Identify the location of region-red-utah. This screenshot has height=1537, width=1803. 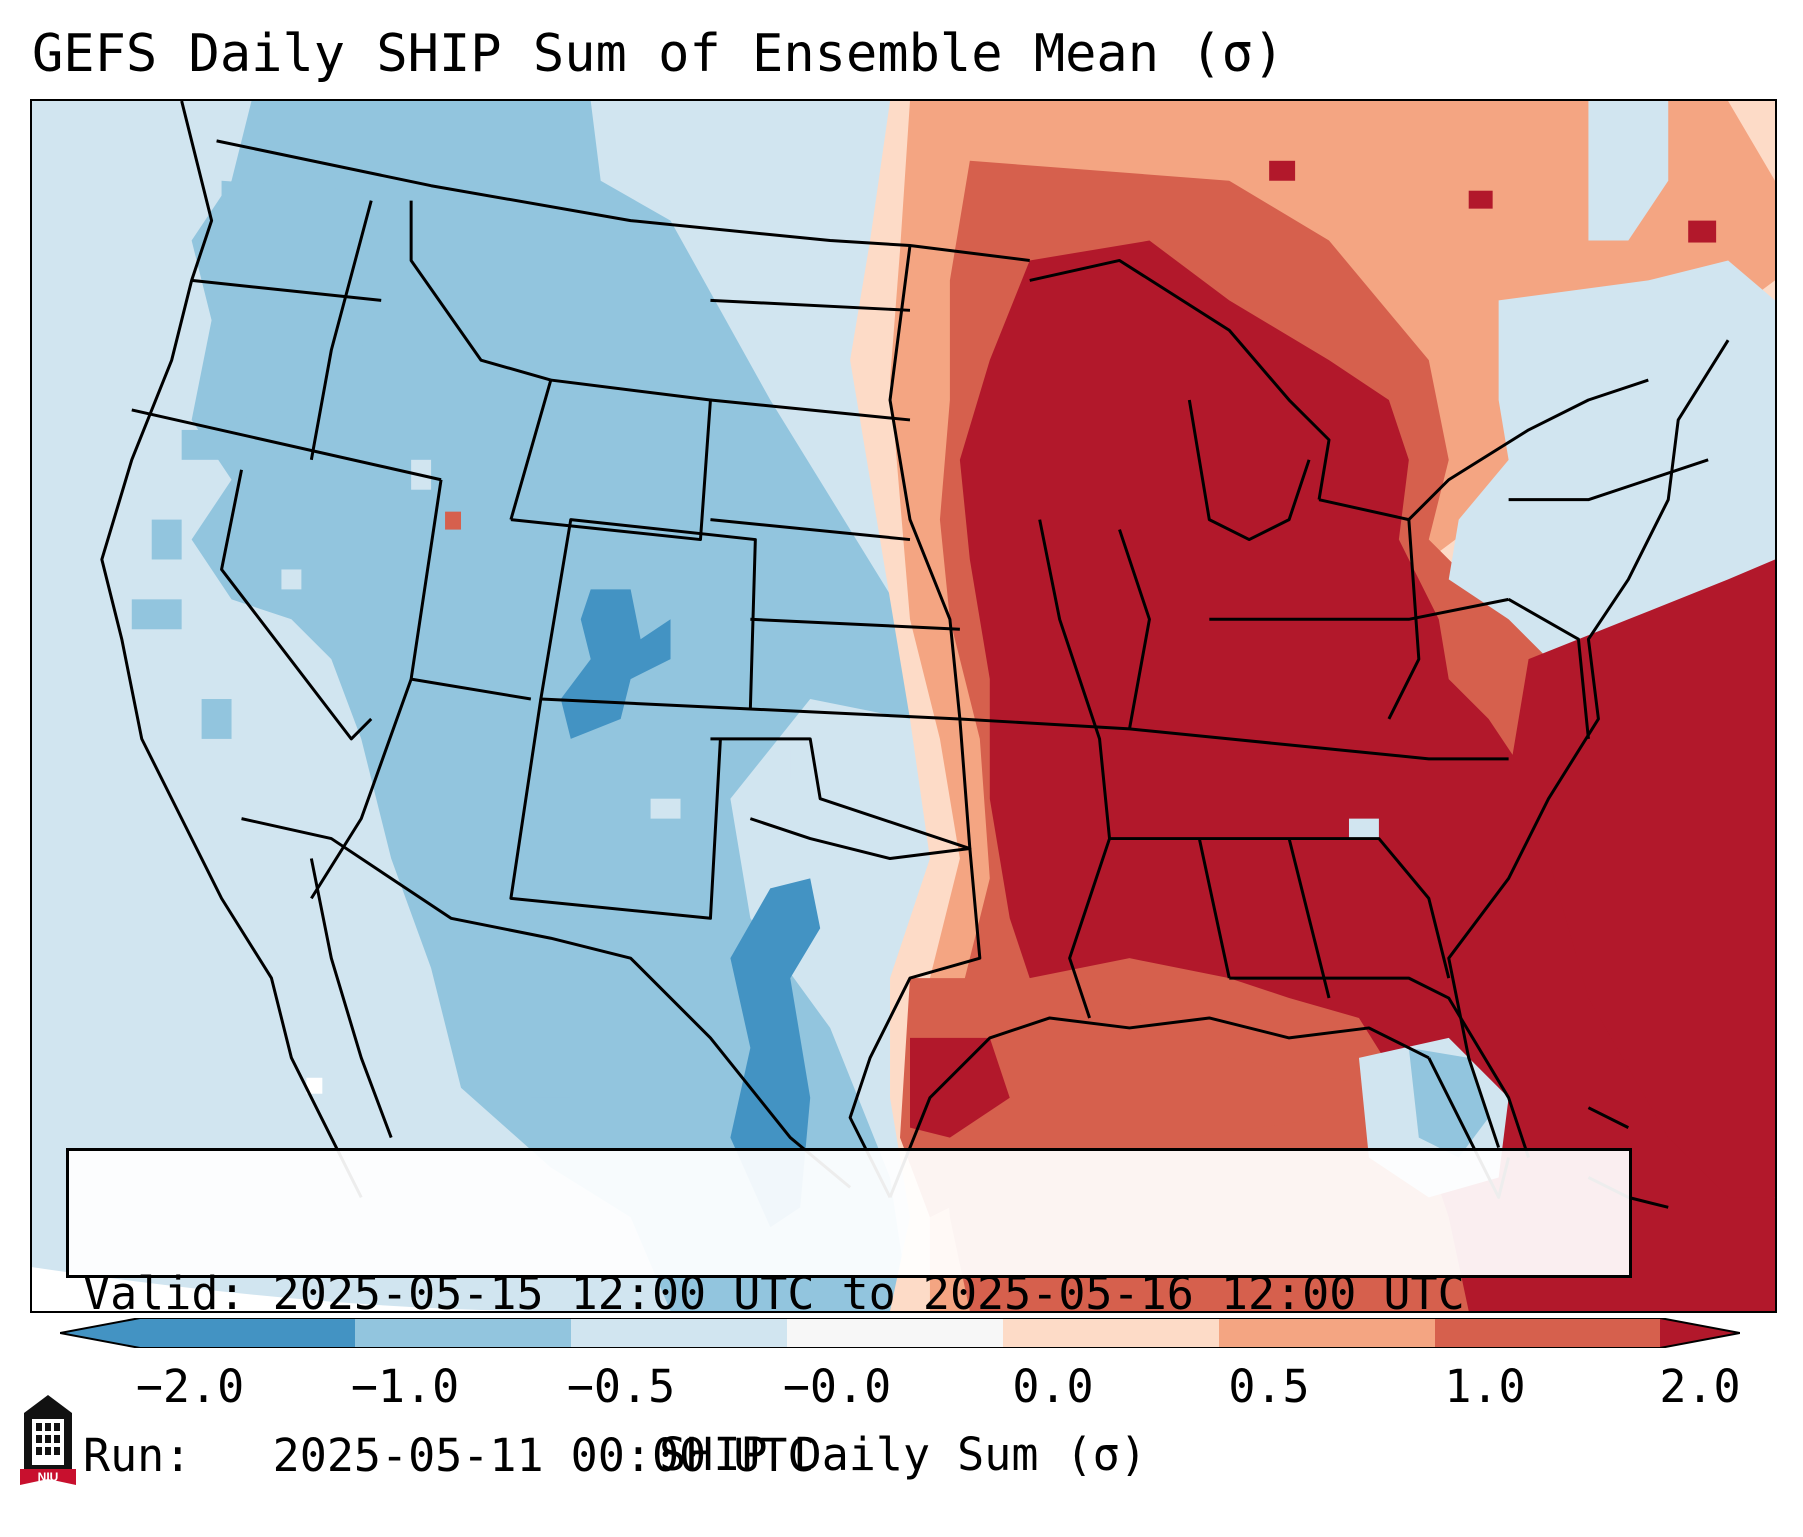
(453, 520).